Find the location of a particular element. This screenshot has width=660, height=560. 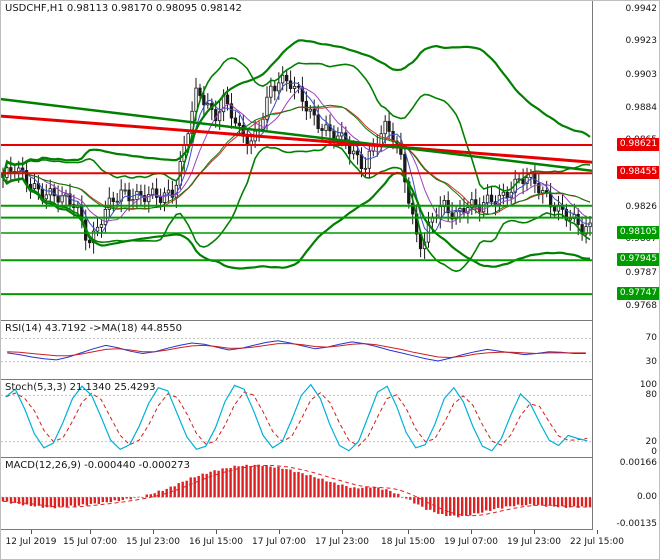

time-tick-label: 19 Jul 23:00 is located at coordinates (534, 542).